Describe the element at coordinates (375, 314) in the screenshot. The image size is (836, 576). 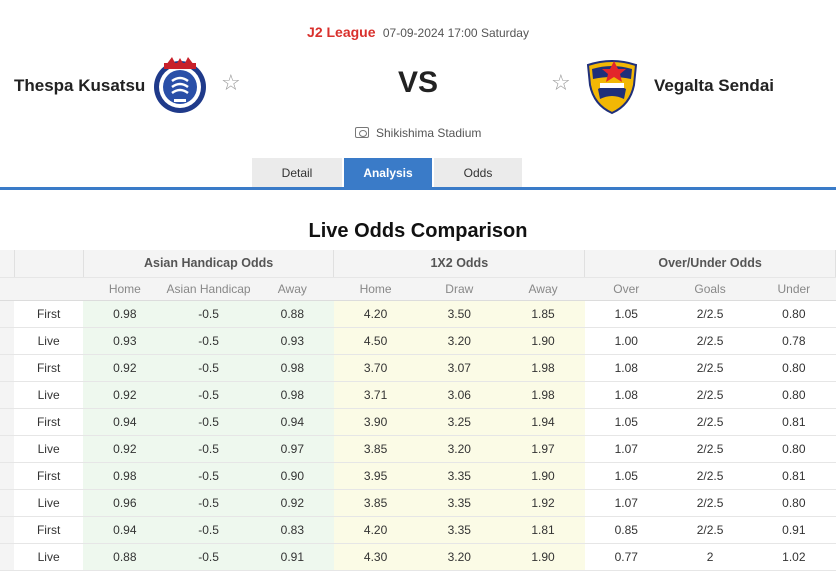
I see `x12-home-odds: 4.20` at that location.